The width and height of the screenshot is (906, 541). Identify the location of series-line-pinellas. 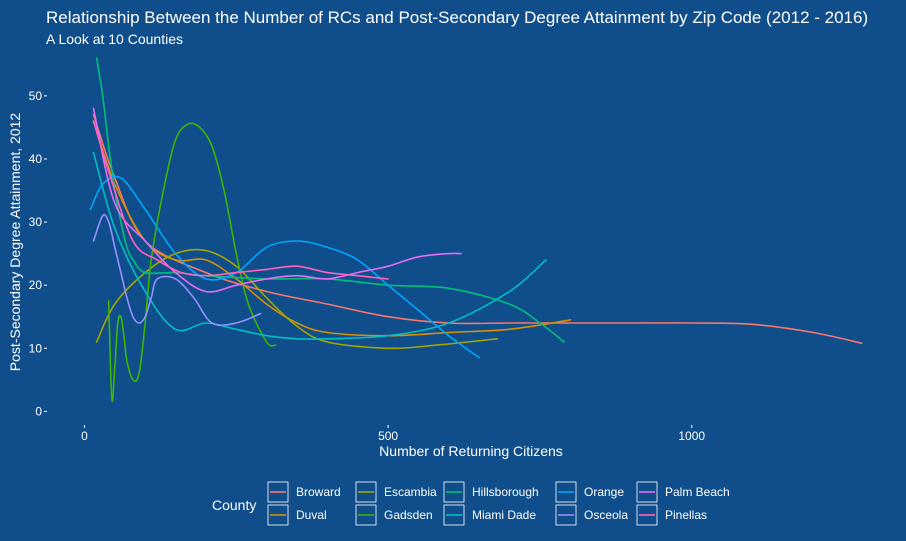
(240, 200).